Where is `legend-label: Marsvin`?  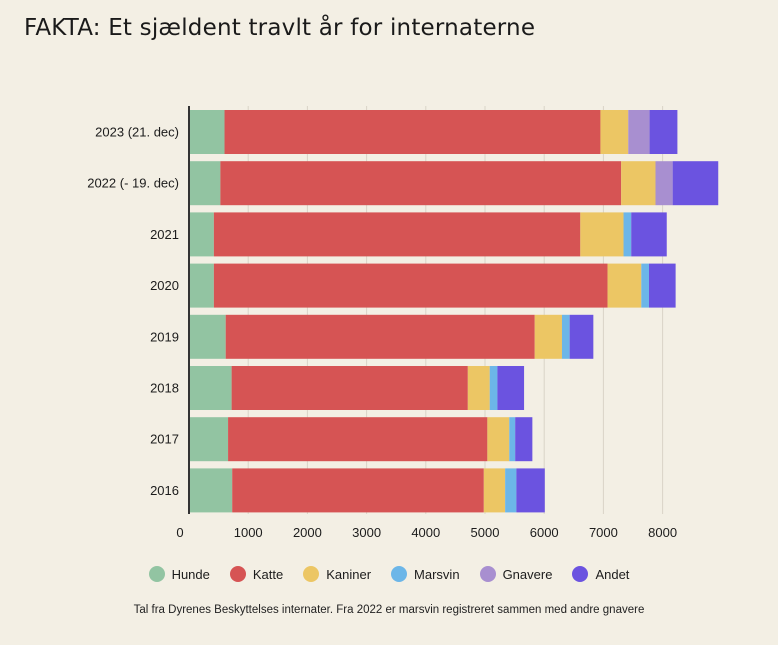
legend-label: Marsvin is located at coordinates (437, 574).